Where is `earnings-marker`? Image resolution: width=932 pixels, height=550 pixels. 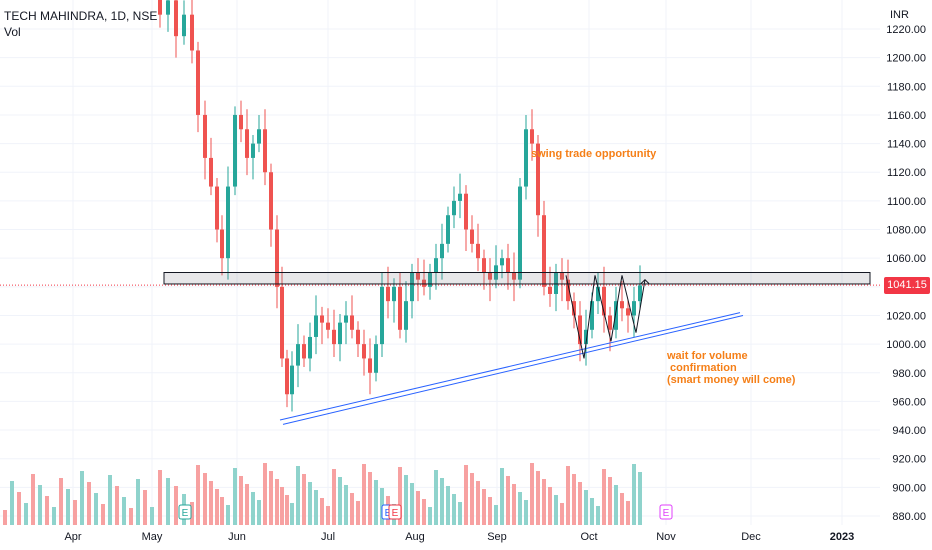
earnings-marker is located at coordinates (666, 512).